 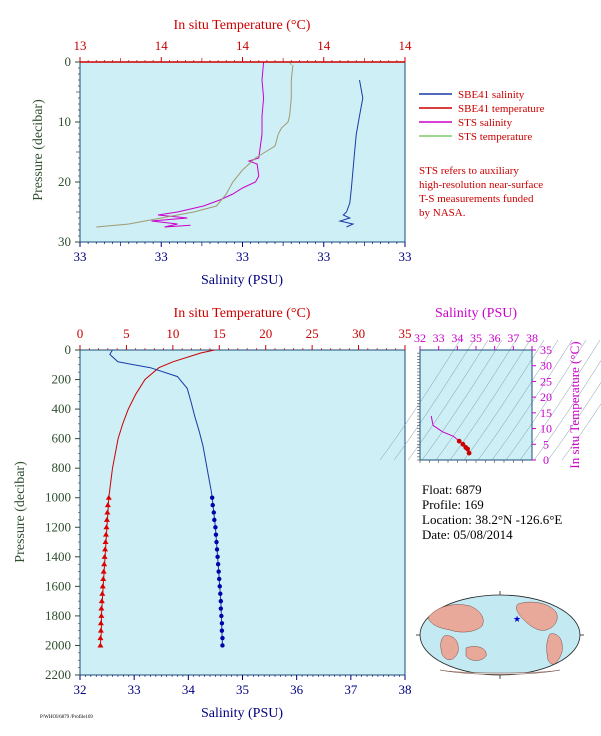 I want to click on chart1-series-sbe41-salinity, so click(x=351, y=153).